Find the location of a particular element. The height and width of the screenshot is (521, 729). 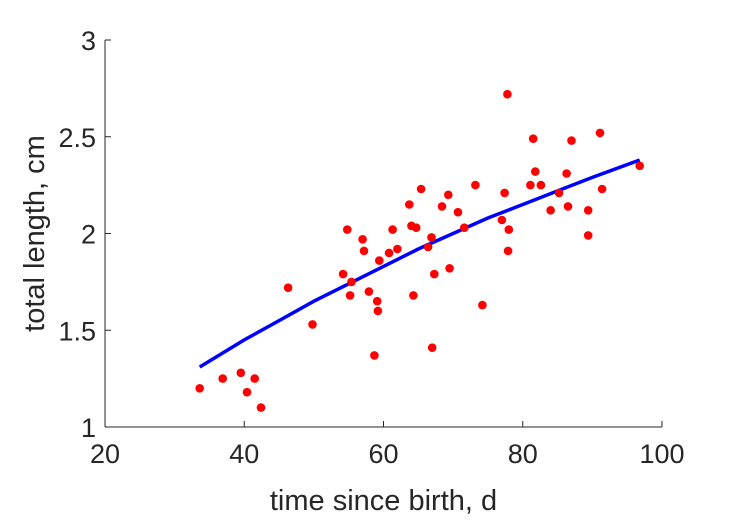

y-tick-label: 2 is located at coordinates (88, 235).